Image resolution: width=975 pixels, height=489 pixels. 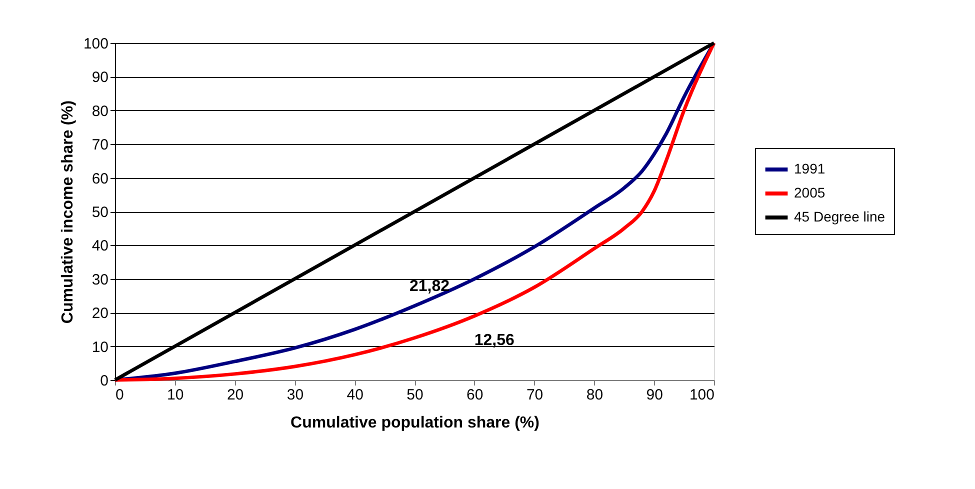 What do you see at coordinates (120, 395) in the screenshot?
I see `x-tick-label: 0` at bounding box center [120, 395].